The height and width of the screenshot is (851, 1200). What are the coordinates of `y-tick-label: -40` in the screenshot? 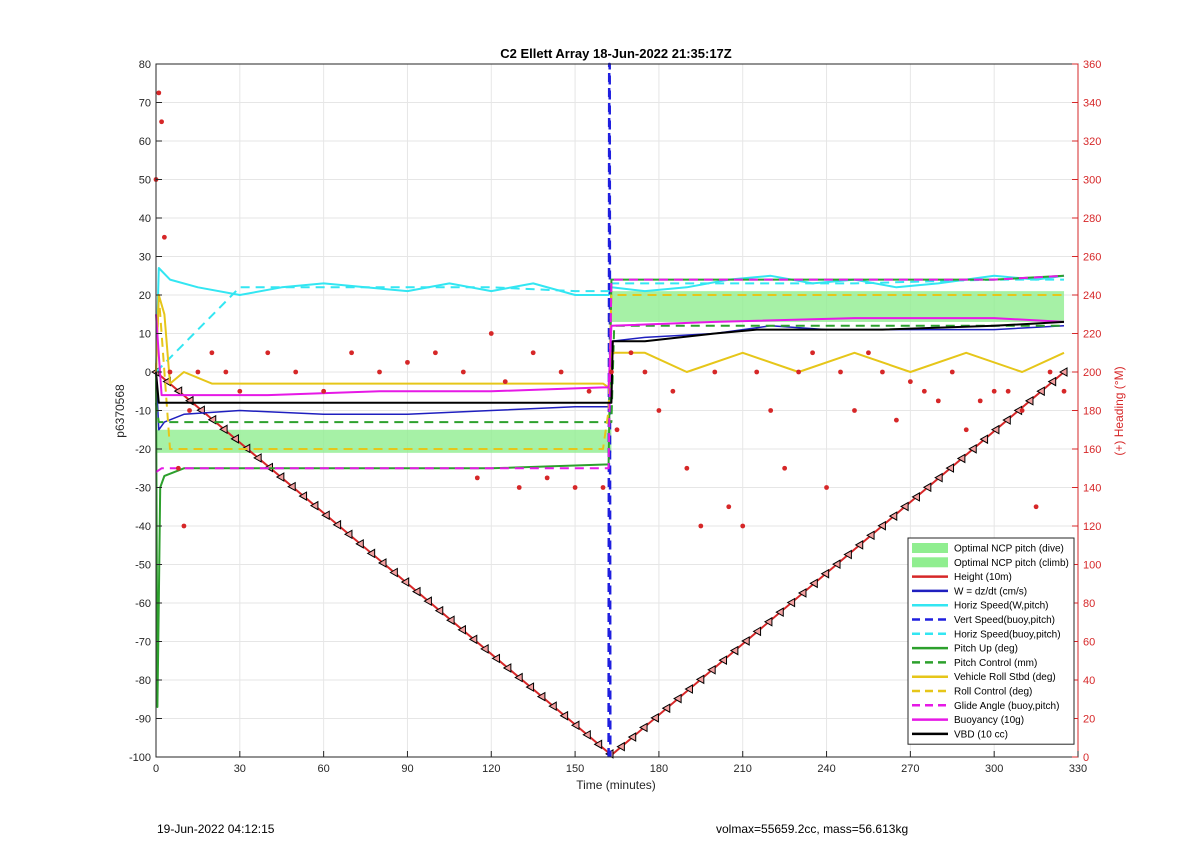 It's located at (143, 527).